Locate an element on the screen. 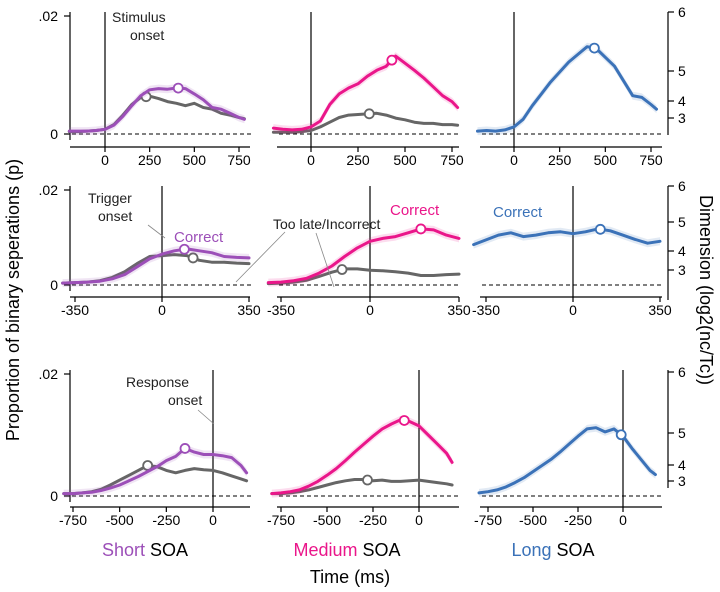 Image resolution: width=720 pixels, height=592 pixels. panel-3-short: 0 .02 -750 -500 -250 0 is located at coordinates (145, 447).